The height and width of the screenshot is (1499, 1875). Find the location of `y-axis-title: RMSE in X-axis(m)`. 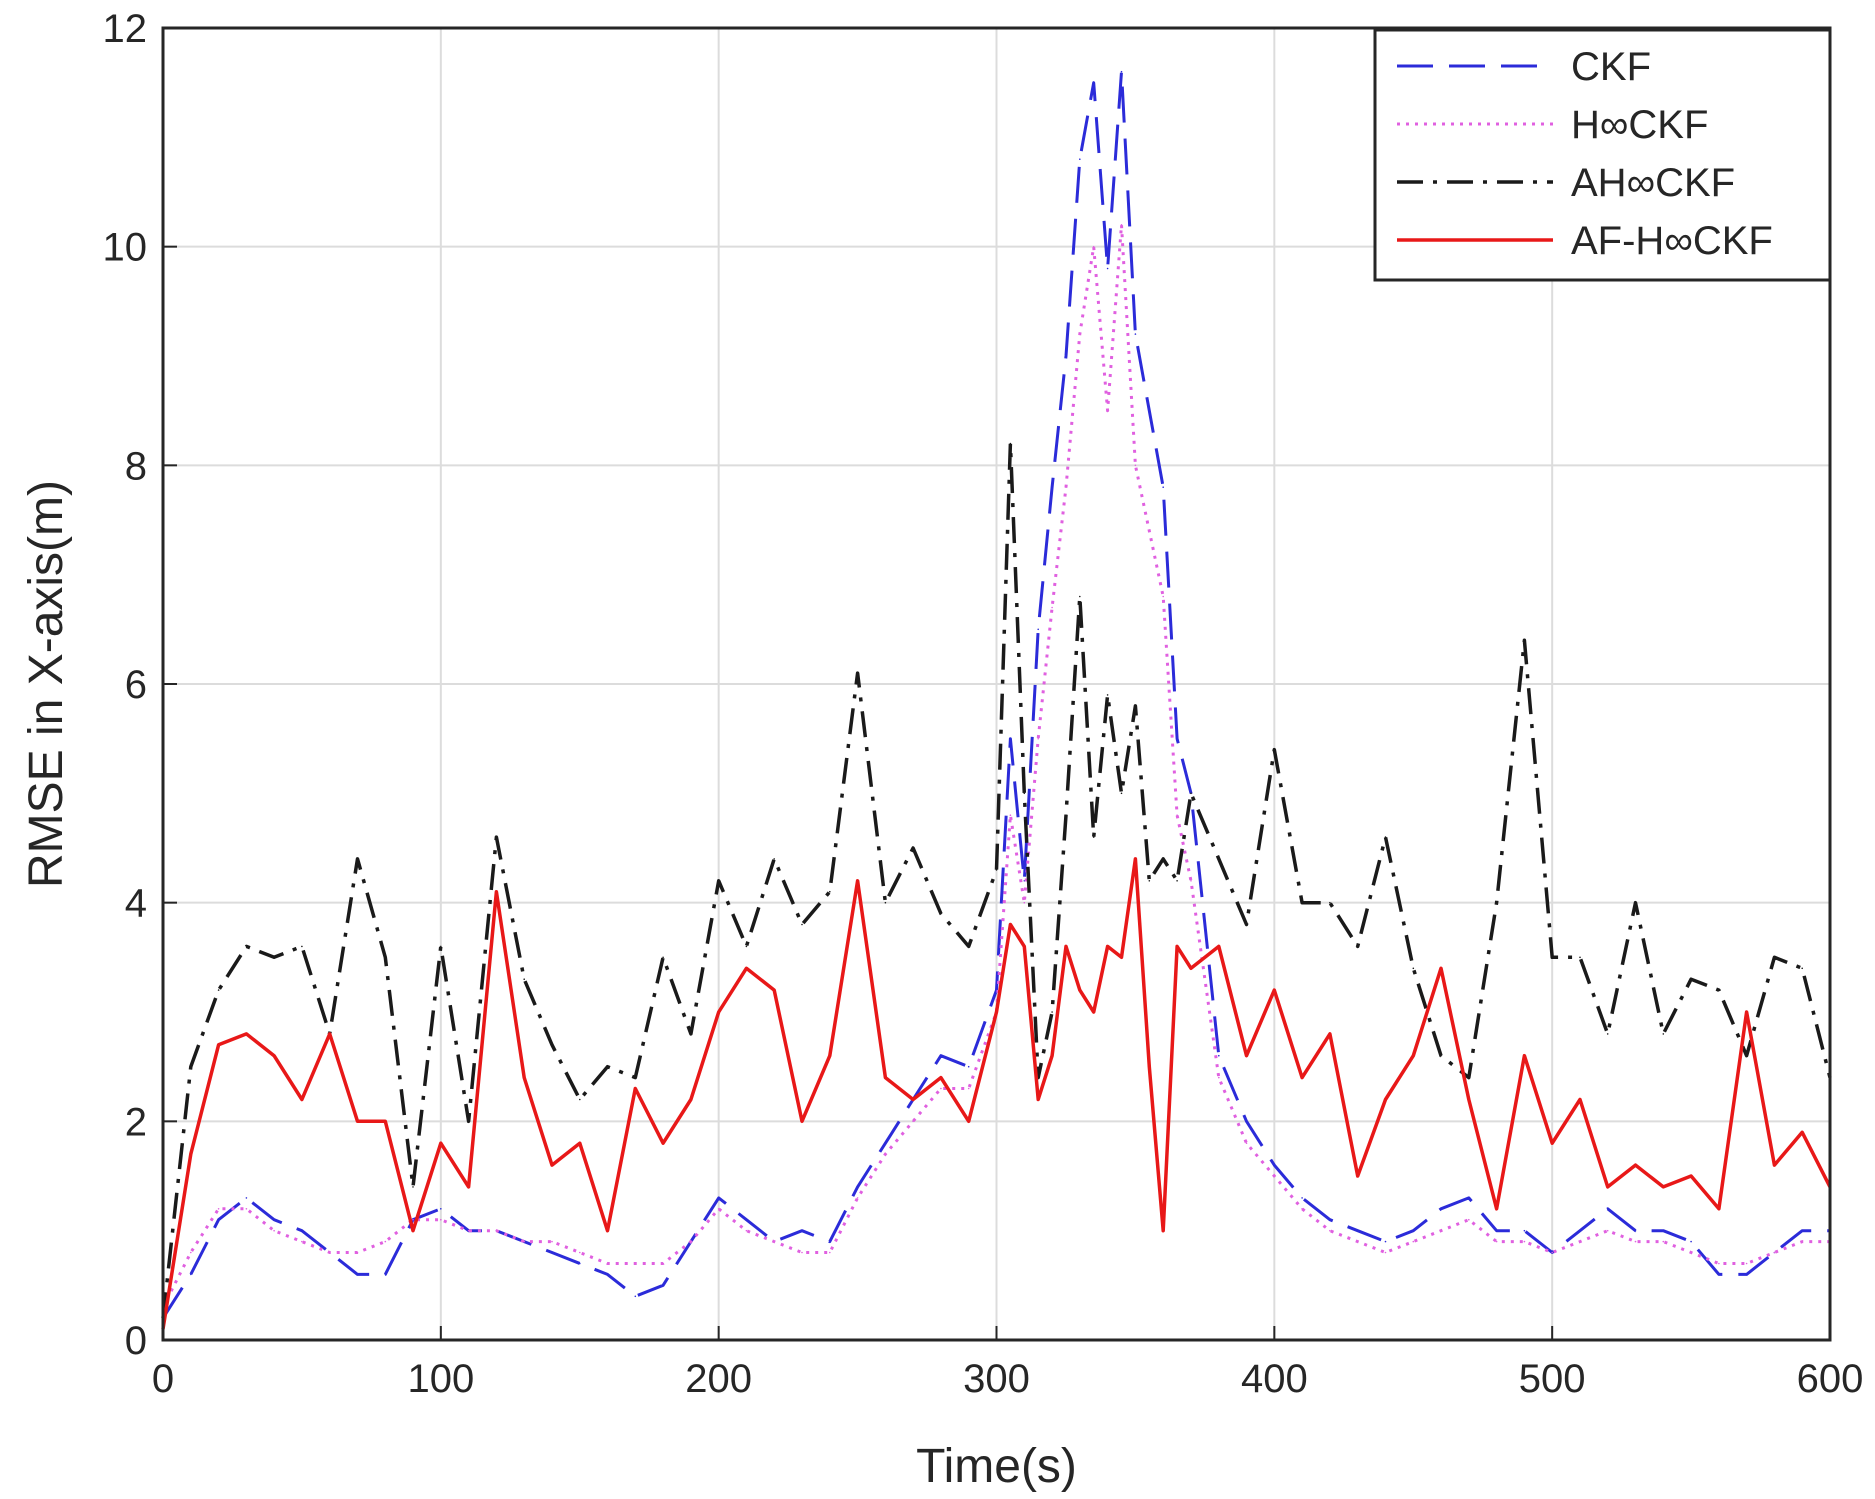

y-axis-title: RMSE in X-axis(m) is located at coordinates (46, 684).